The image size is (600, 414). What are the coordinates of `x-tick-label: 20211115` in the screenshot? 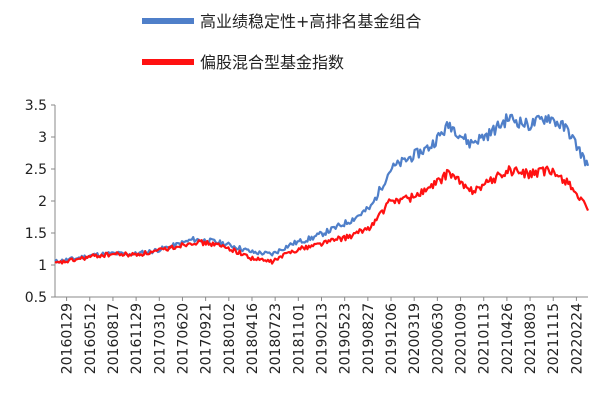 It's located at (554, 338).